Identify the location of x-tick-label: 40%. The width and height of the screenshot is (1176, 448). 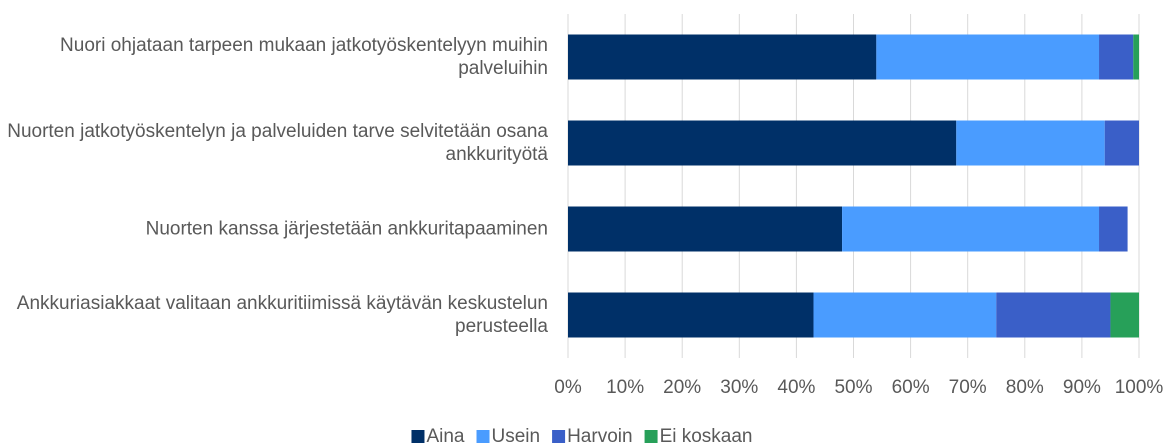
(796, 387).